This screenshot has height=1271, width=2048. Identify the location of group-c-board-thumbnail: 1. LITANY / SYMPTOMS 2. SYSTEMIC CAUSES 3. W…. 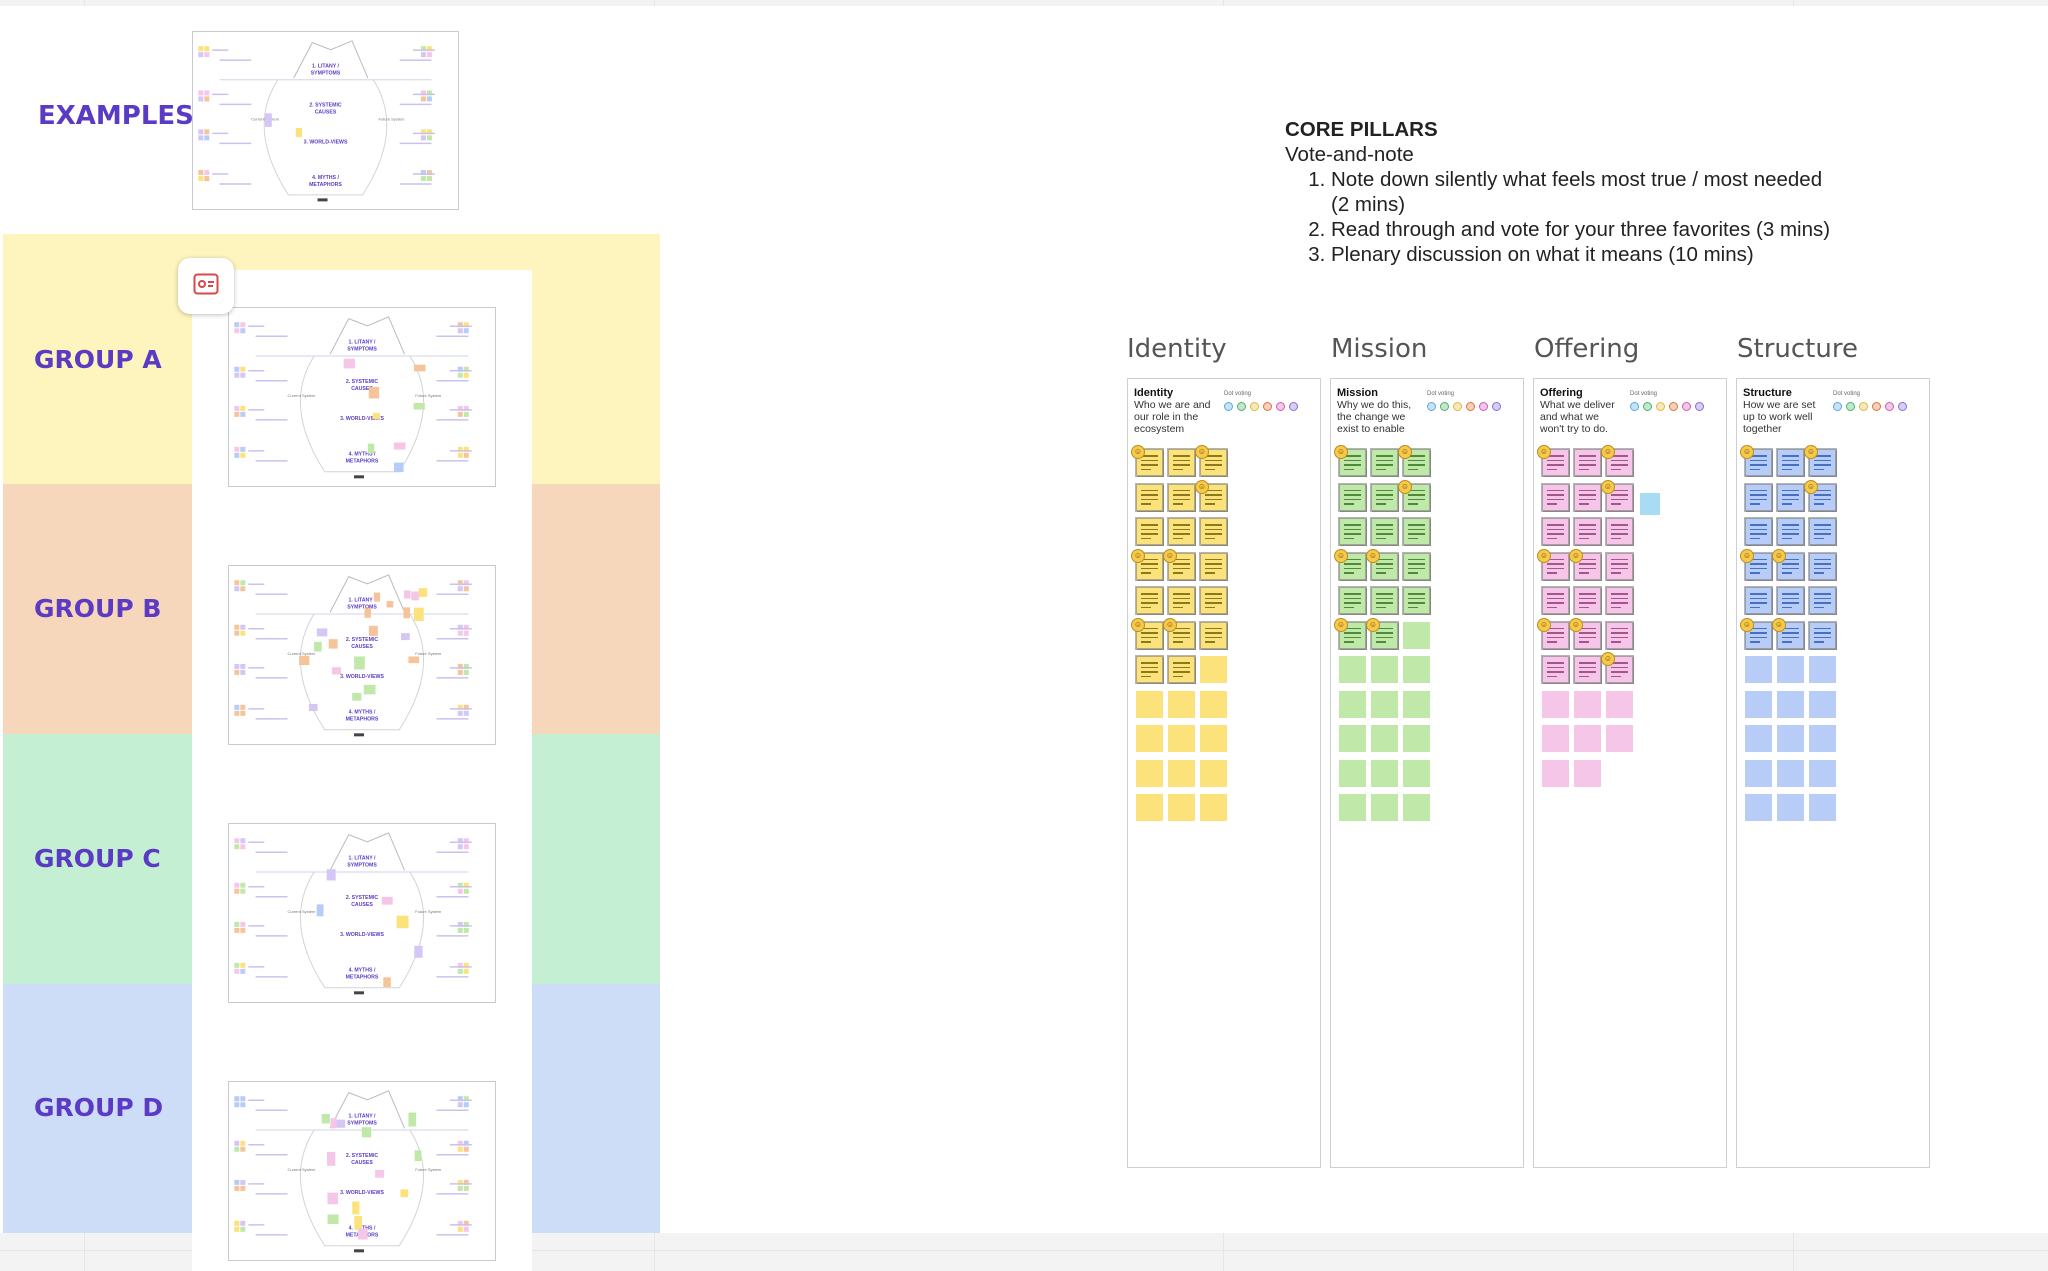
(362, 913).